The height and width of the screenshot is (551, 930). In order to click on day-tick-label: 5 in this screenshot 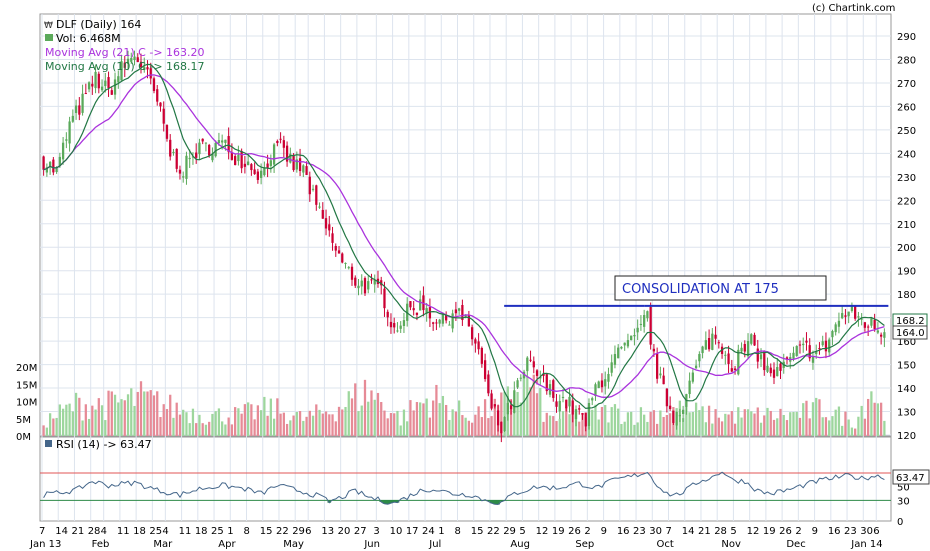, I will do `click(522, 531)`.